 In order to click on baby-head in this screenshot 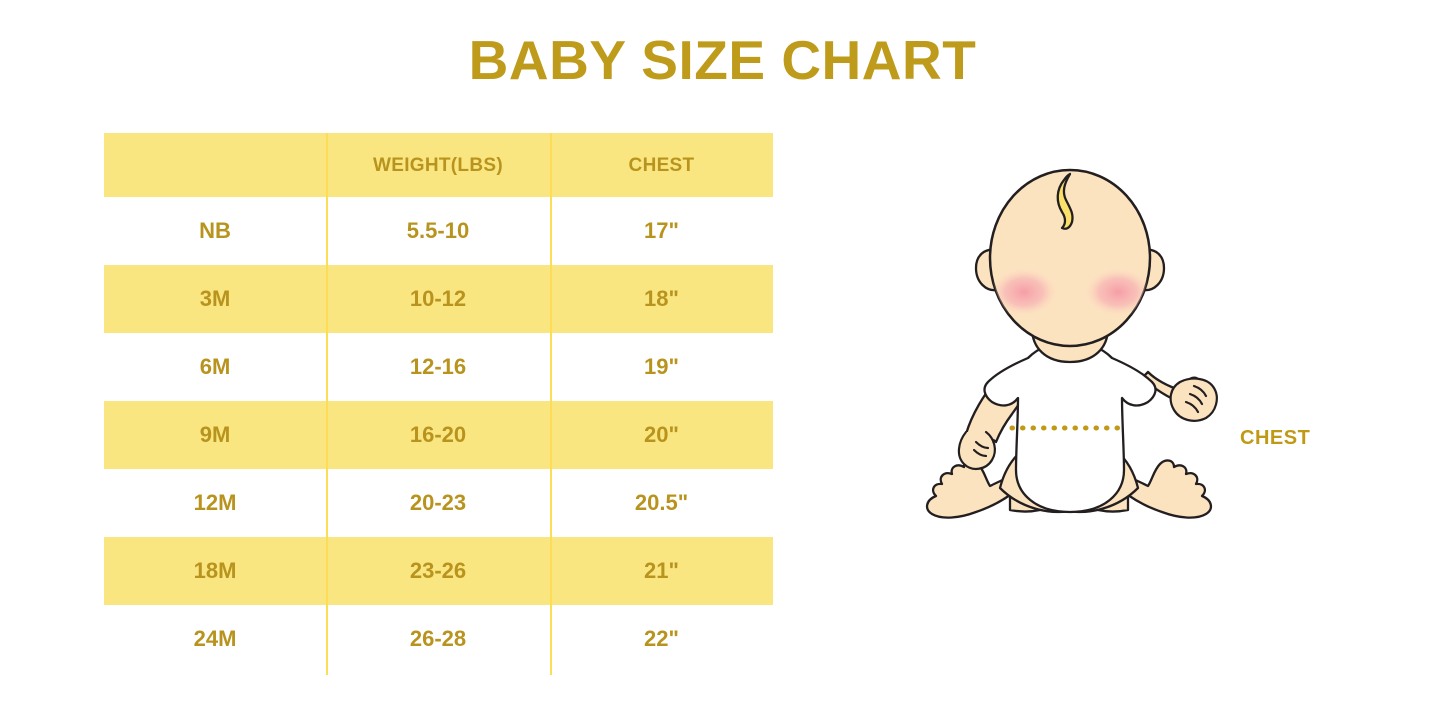, I will do `click(1070, 258)`.